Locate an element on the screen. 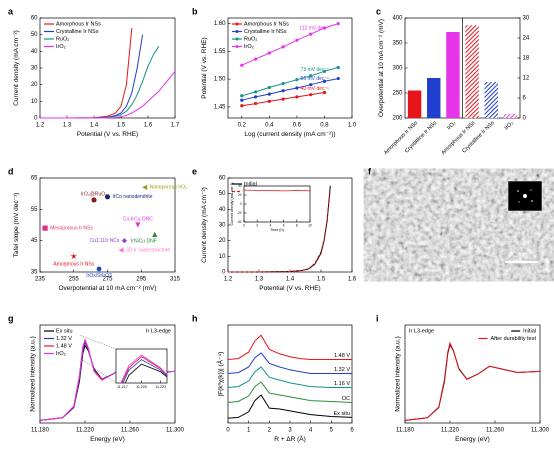 This screenshot has width=554, height=463. y-tick-label: 300 is located at coordinates (397, 69).